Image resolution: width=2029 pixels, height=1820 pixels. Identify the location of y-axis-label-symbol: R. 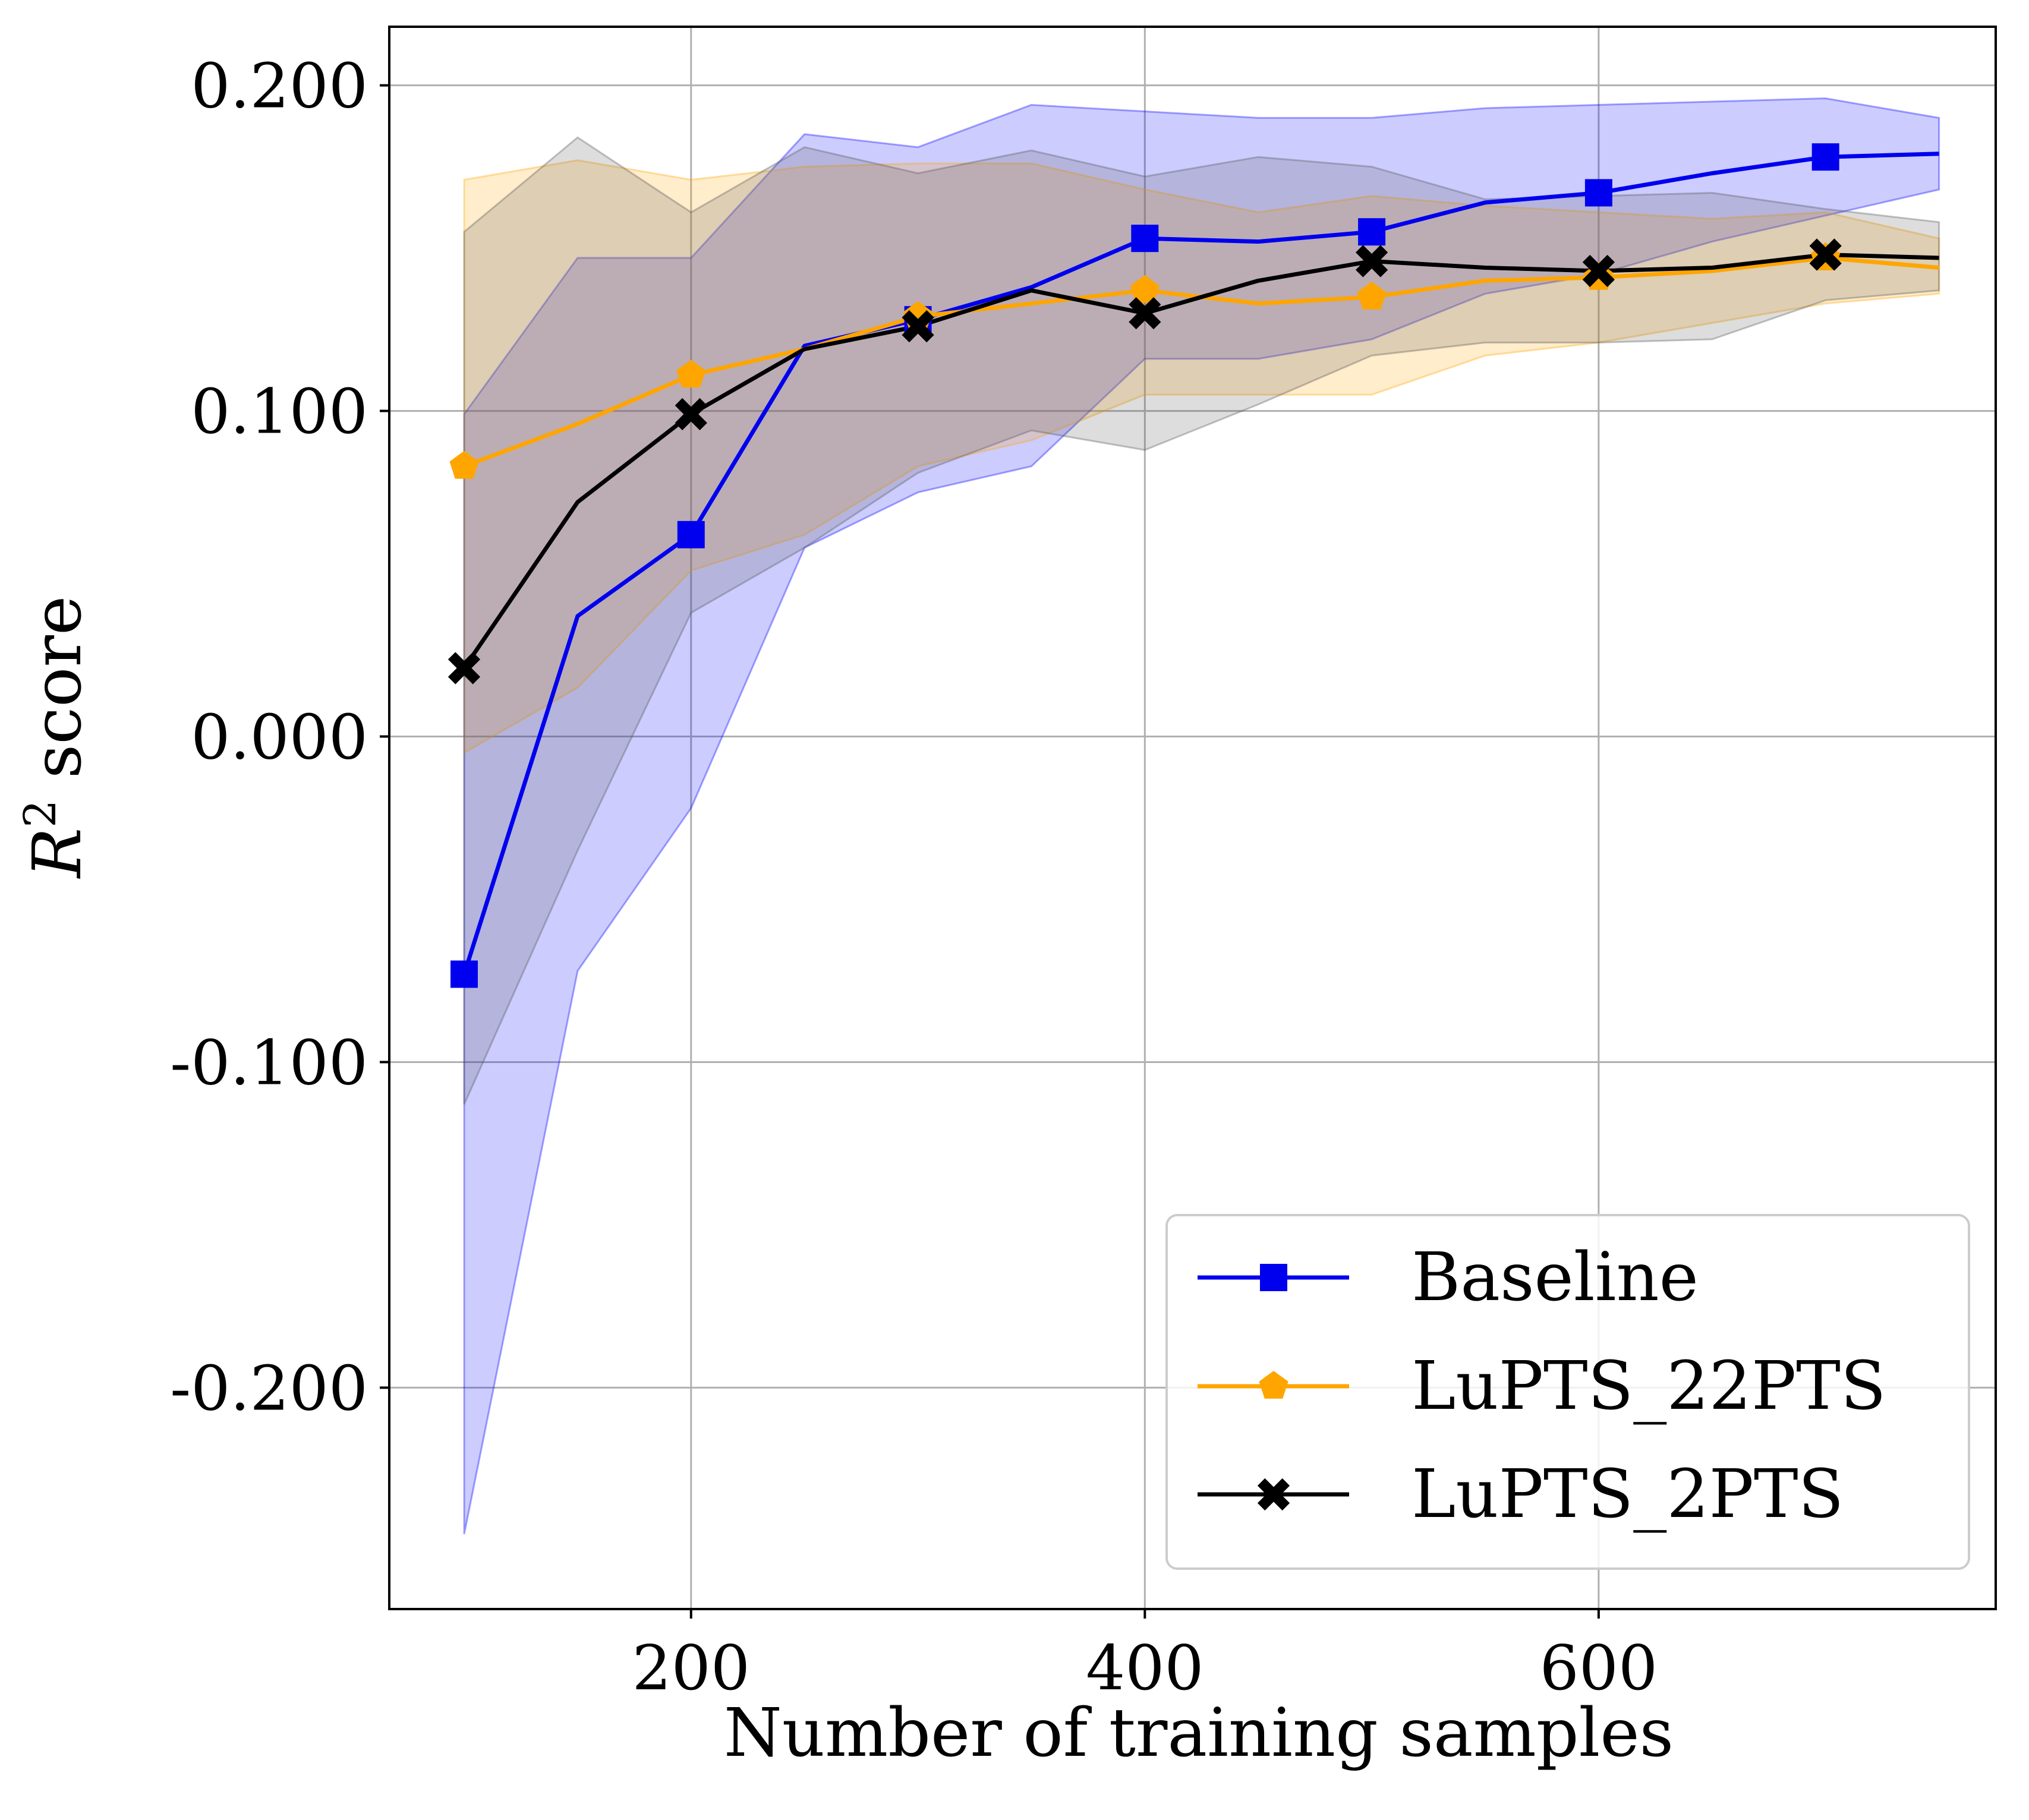
(57, 853).